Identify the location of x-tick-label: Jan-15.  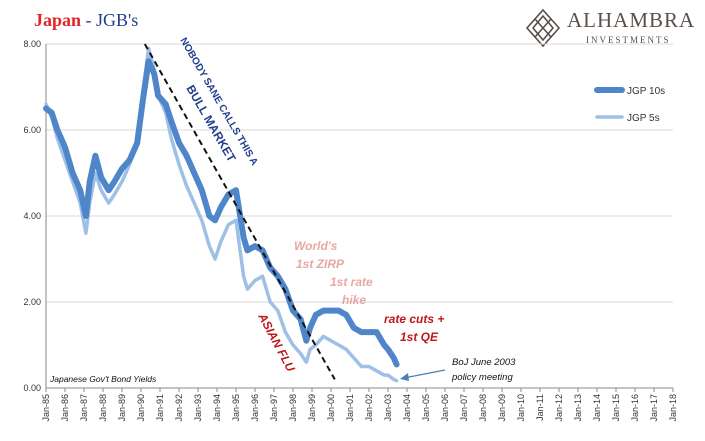
(616, 408).